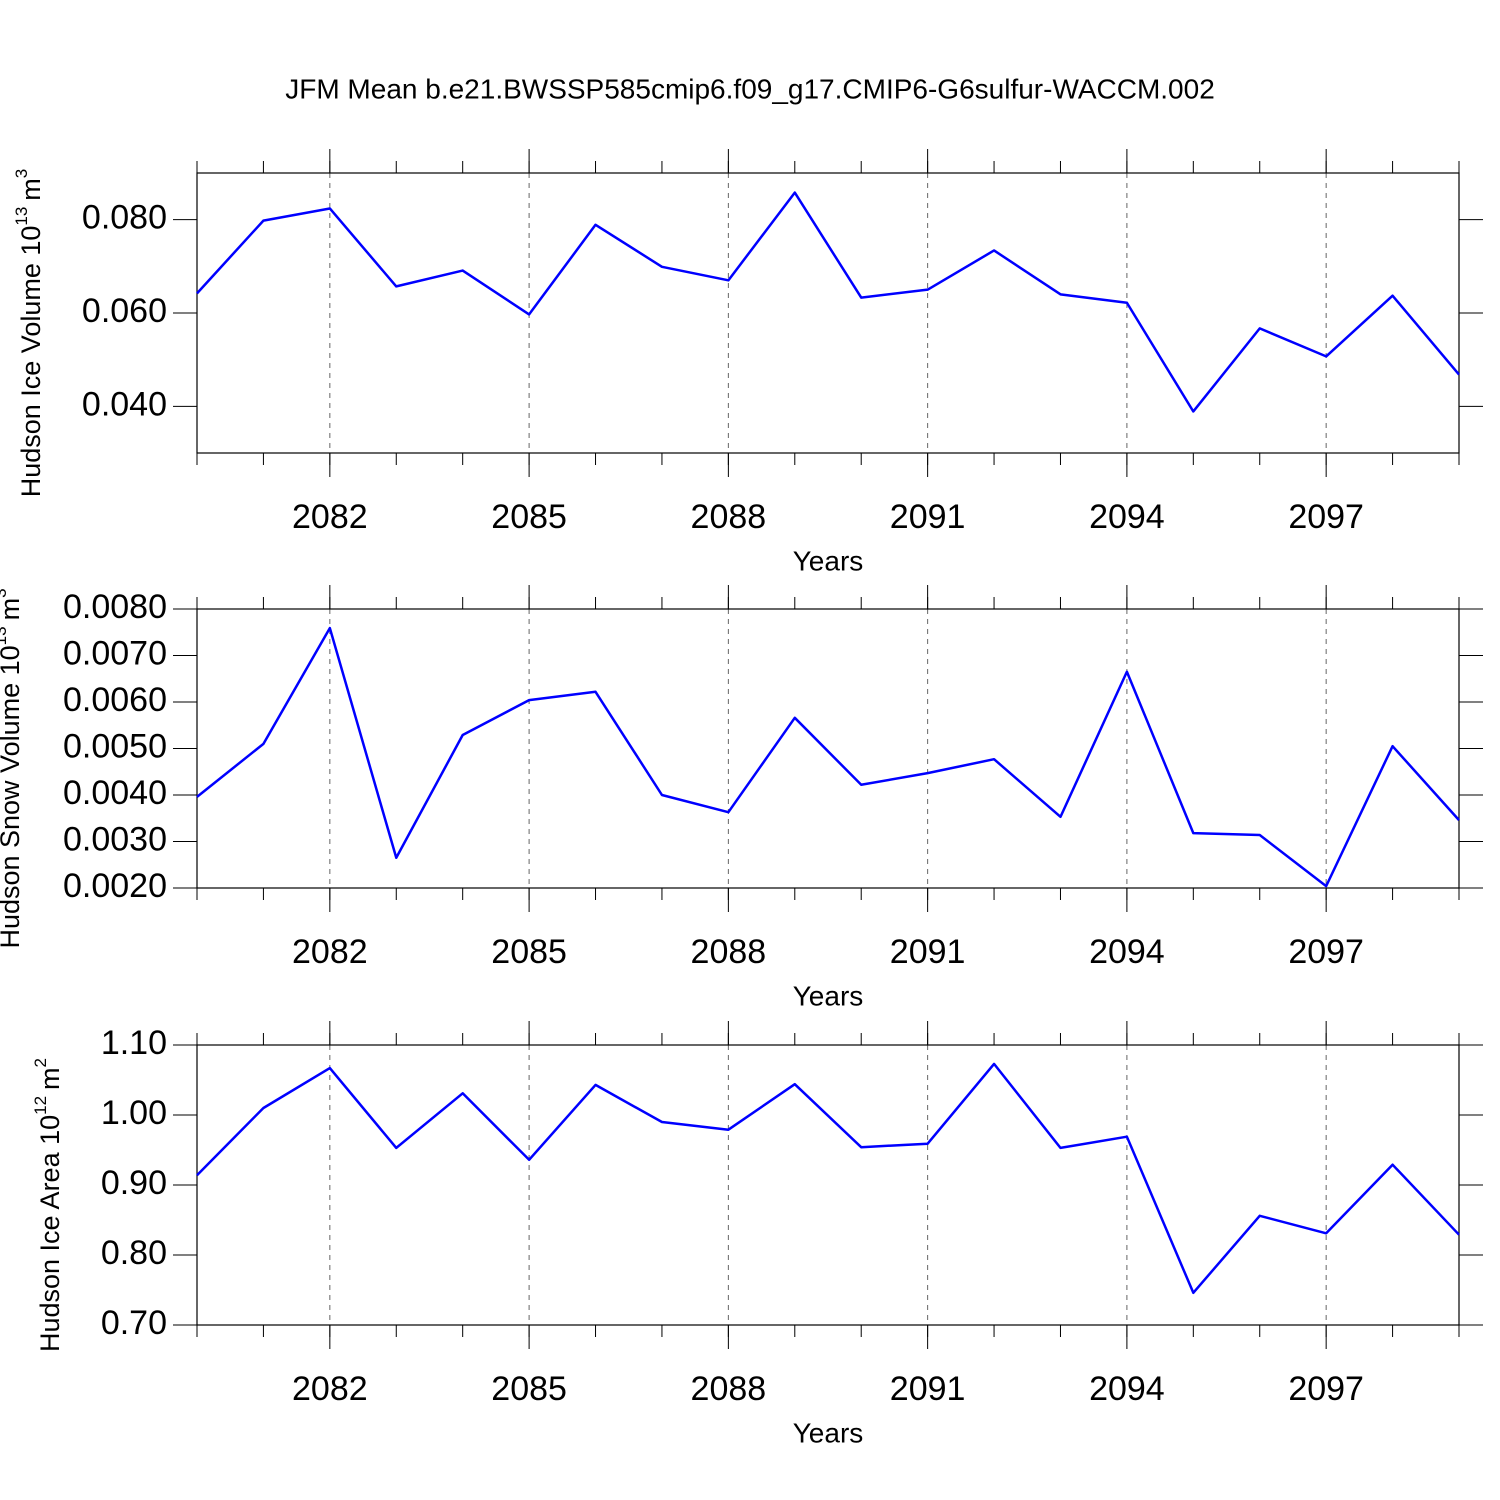 This screenshot has width=1500, height=1500. What do you see at coordinates (134, 1323) in the screenshot?
I see `y-tick-label: 0.70` at bounding box center [134, 1323].